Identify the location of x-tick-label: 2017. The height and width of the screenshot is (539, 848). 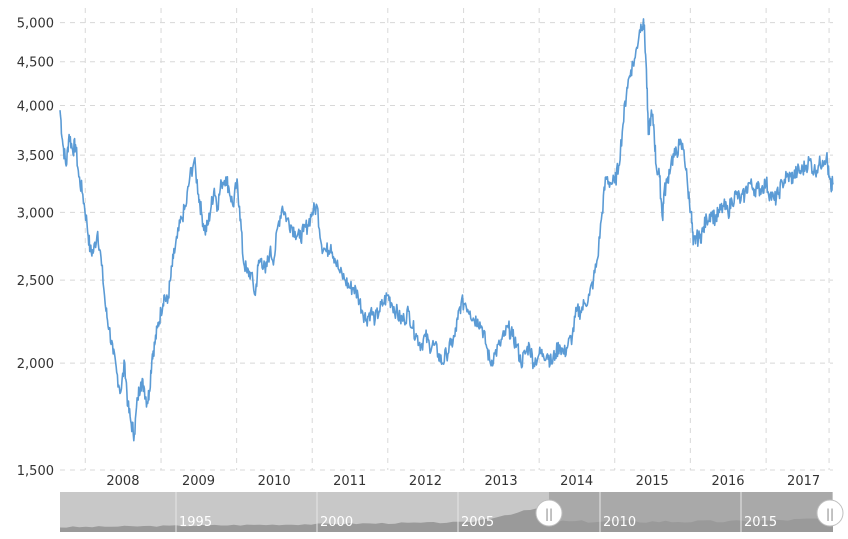
(803, 481).